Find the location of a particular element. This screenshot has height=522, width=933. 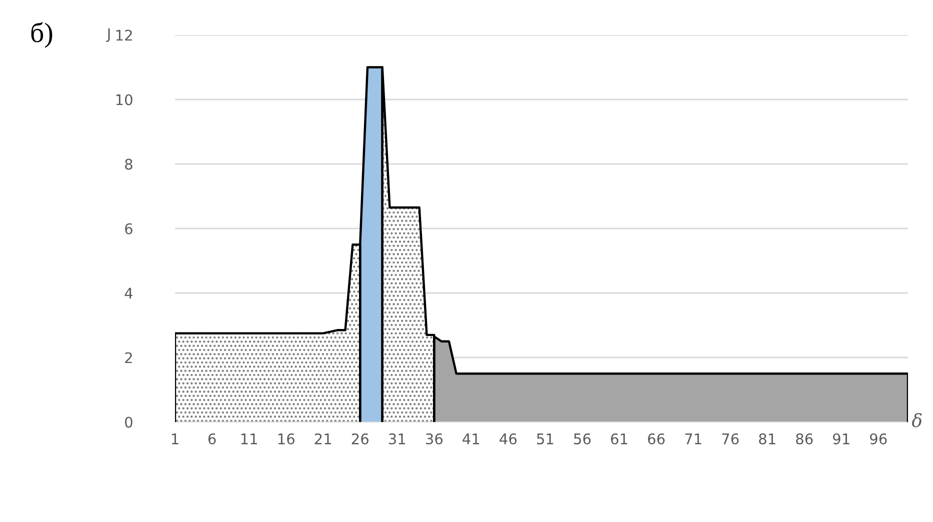

x-tick-label: 16 is located at coordinates (286, 438).